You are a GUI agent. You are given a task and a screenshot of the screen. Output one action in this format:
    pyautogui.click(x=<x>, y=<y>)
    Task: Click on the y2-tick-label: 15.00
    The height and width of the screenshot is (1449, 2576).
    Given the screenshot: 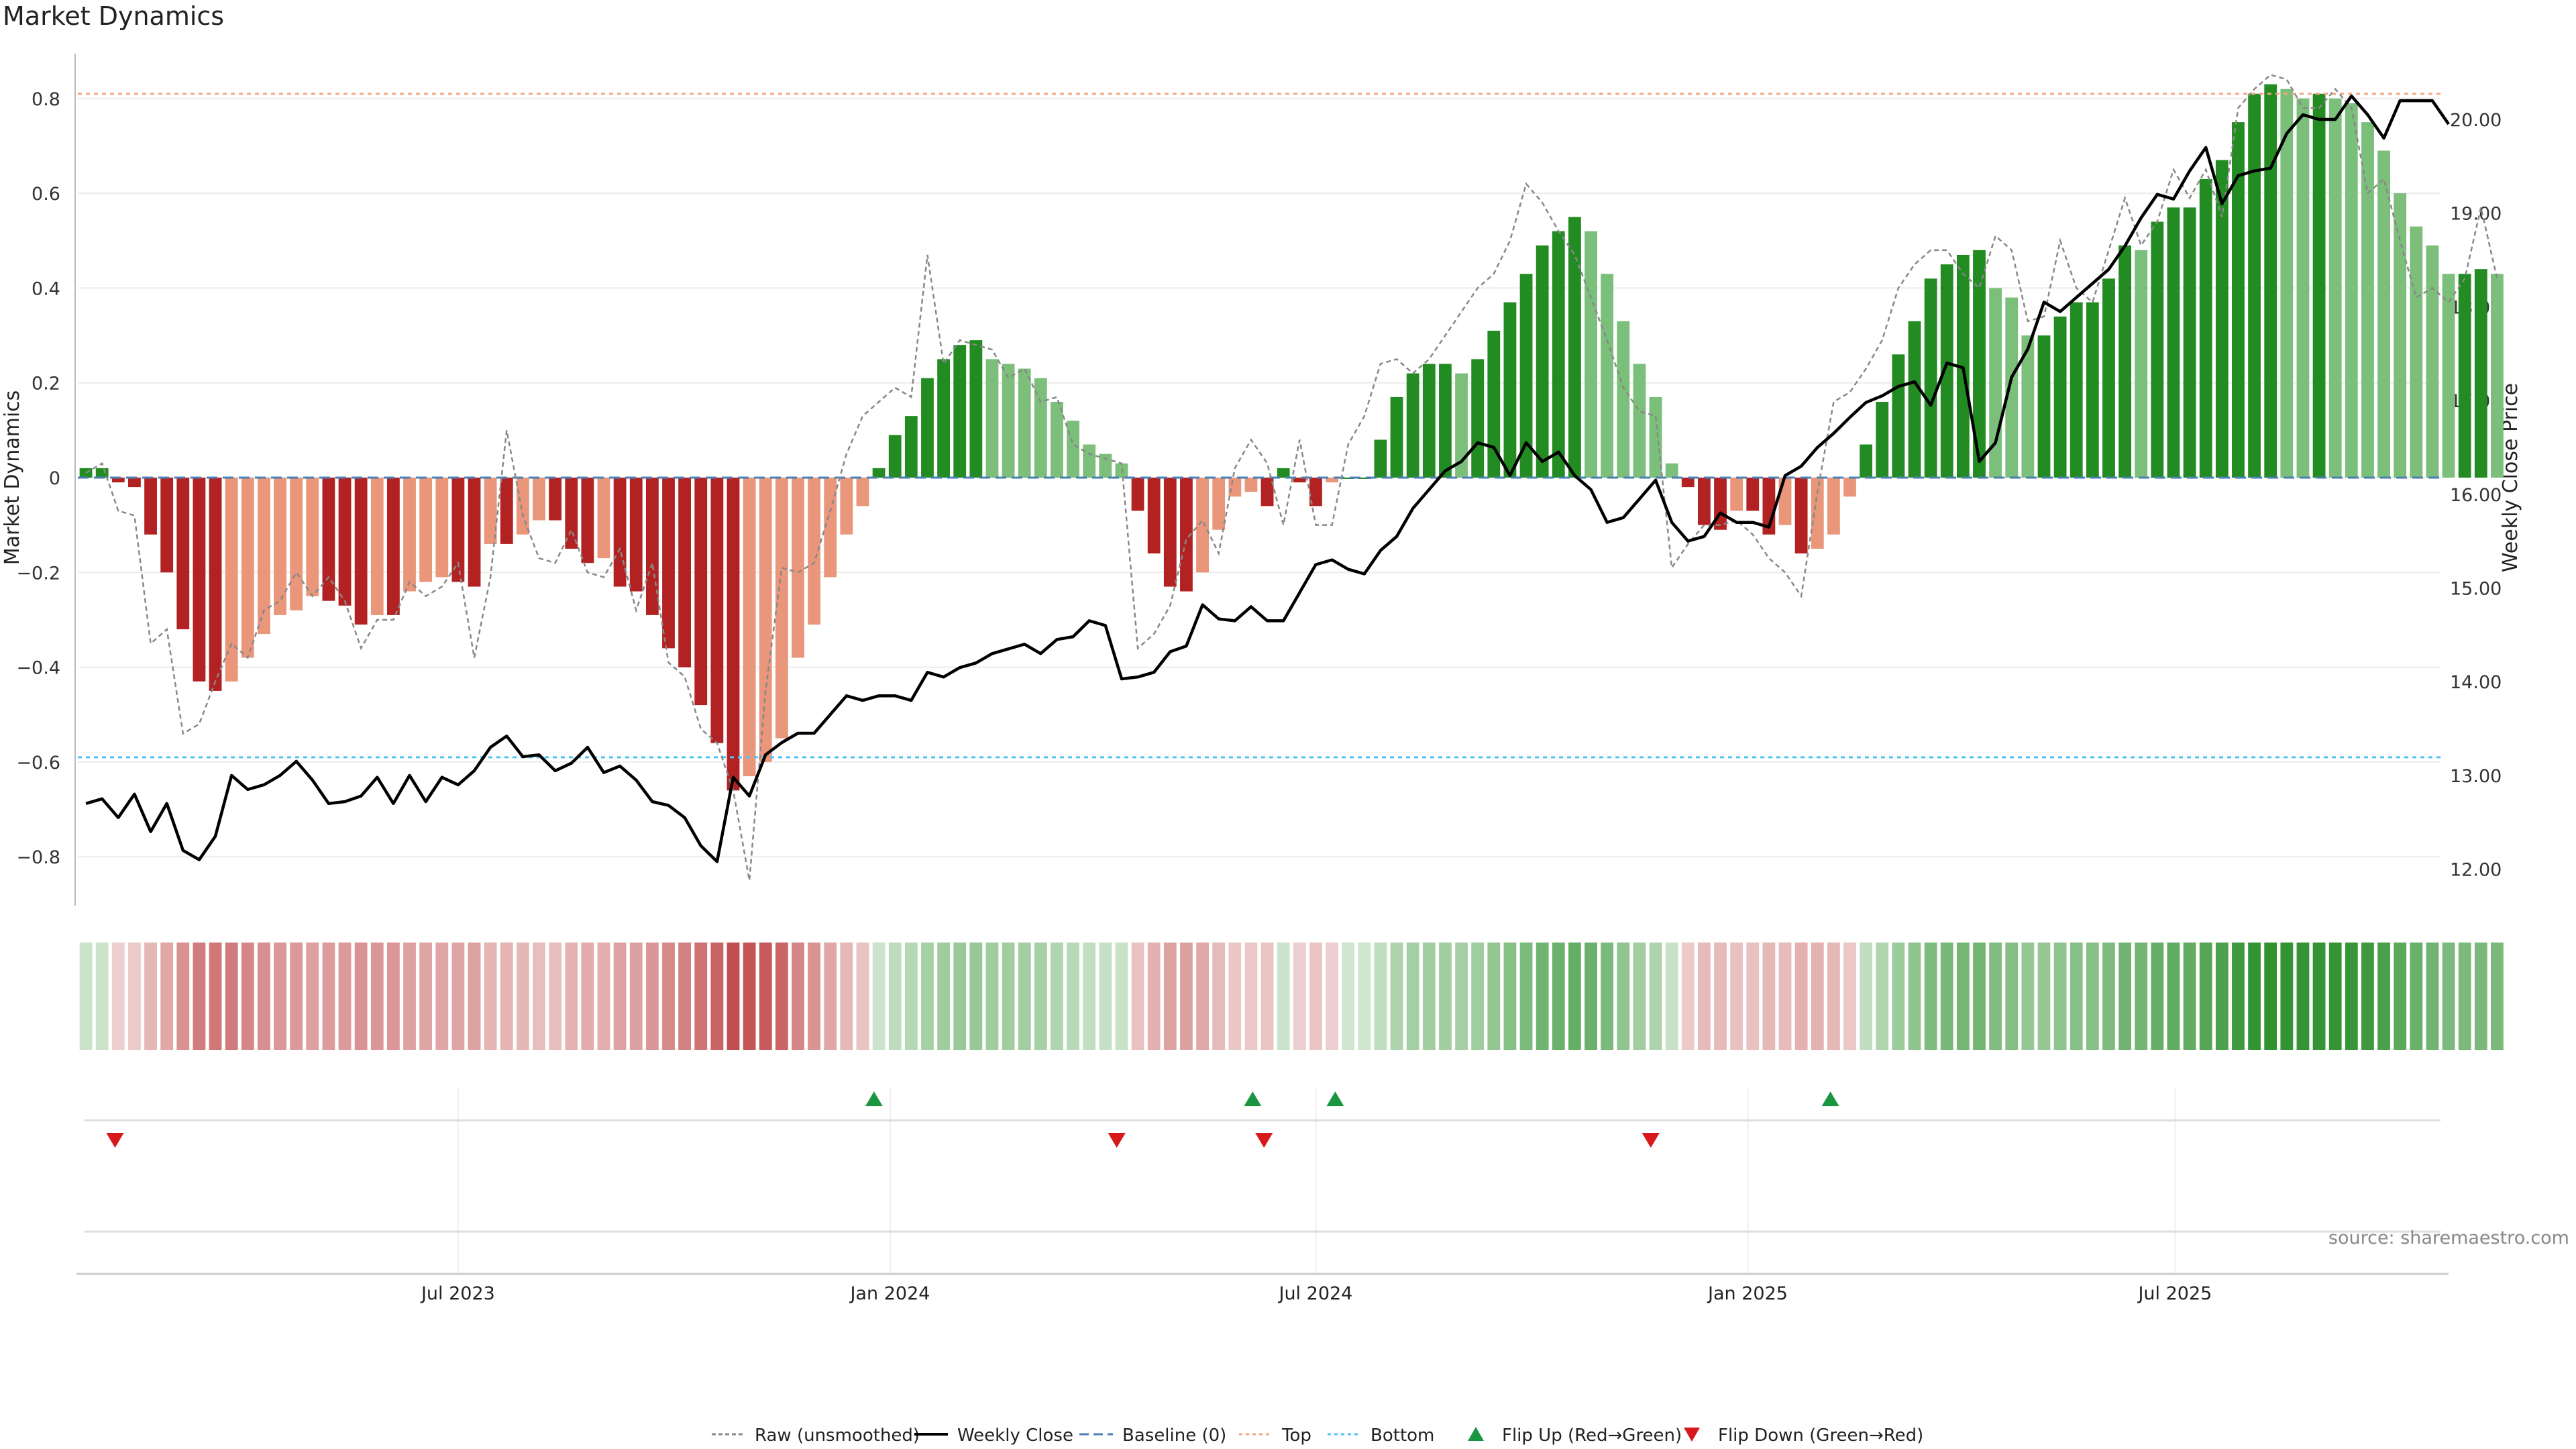 What is the action you would take?
    pyautogui.click(x=2476, y=589)
    